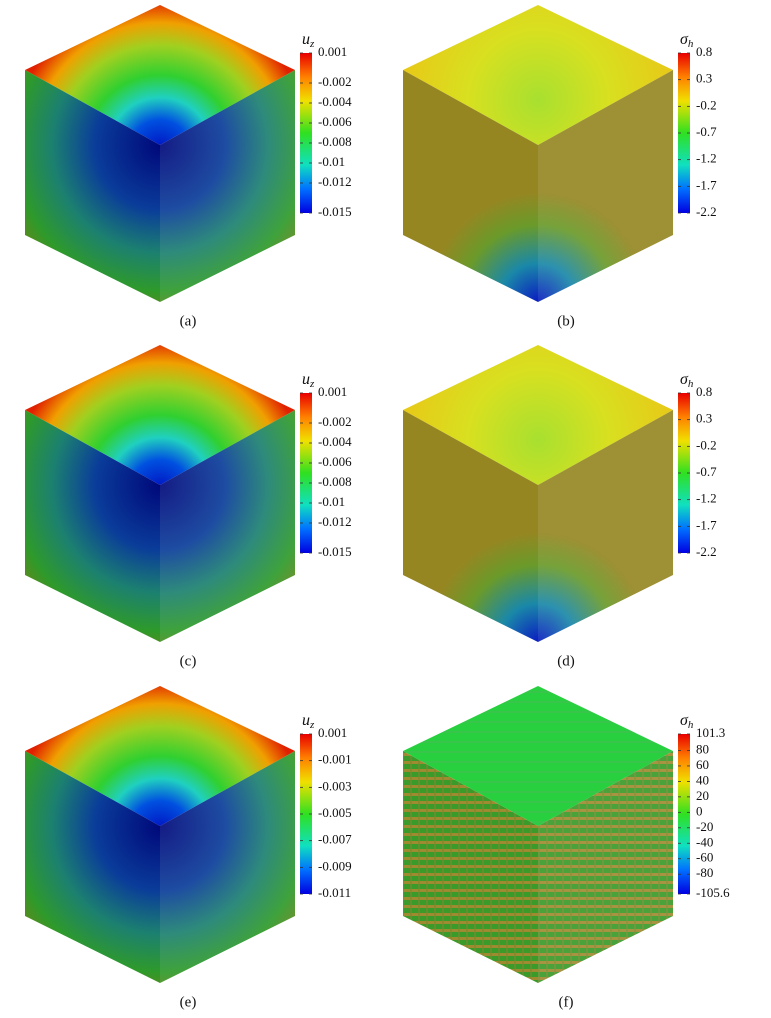 The width and height of the screenshot is (771, 1018). Describe the element at coordinates (566, 661) in the screenshot. I see `caption: (d)` at that location.